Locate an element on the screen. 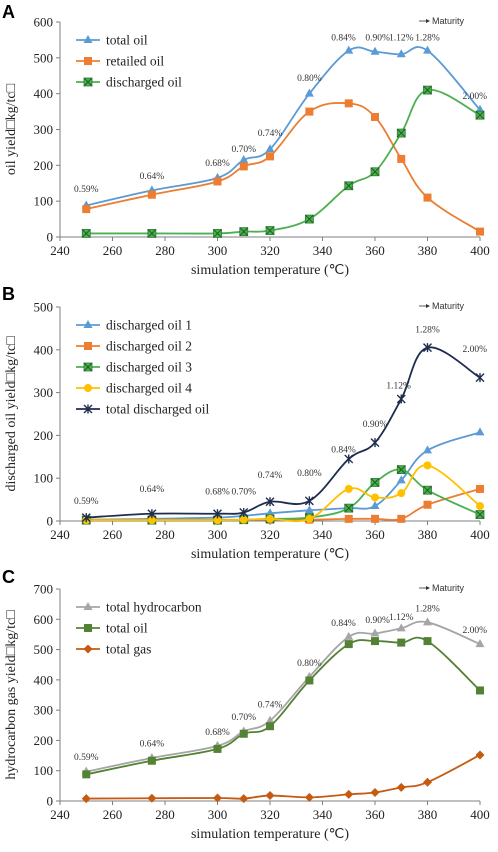  ro-annotation: 0.59% is located at coordinates (86, 758).